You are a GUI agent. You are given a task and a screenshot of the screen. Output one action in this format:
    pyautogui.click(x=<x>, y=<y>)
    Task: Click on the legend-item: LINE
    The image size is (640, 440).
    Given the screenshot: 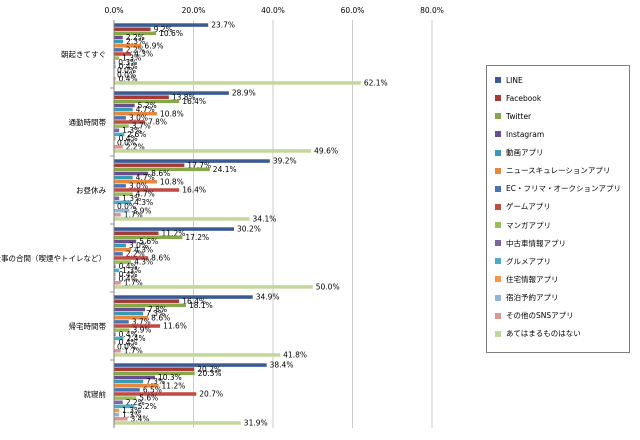 What is the action you would take?
    pyautogui.click(x=509, y=80)
    